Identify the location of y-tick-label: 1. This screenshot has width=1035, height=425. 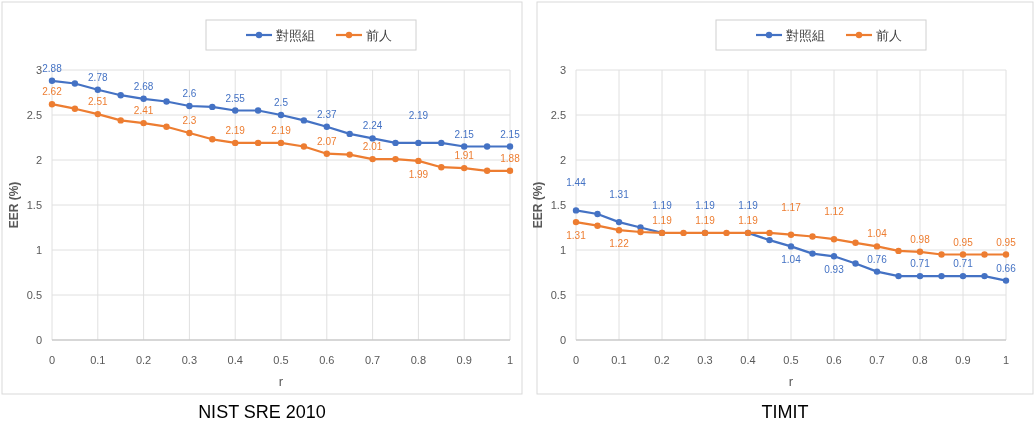
(38, 250).